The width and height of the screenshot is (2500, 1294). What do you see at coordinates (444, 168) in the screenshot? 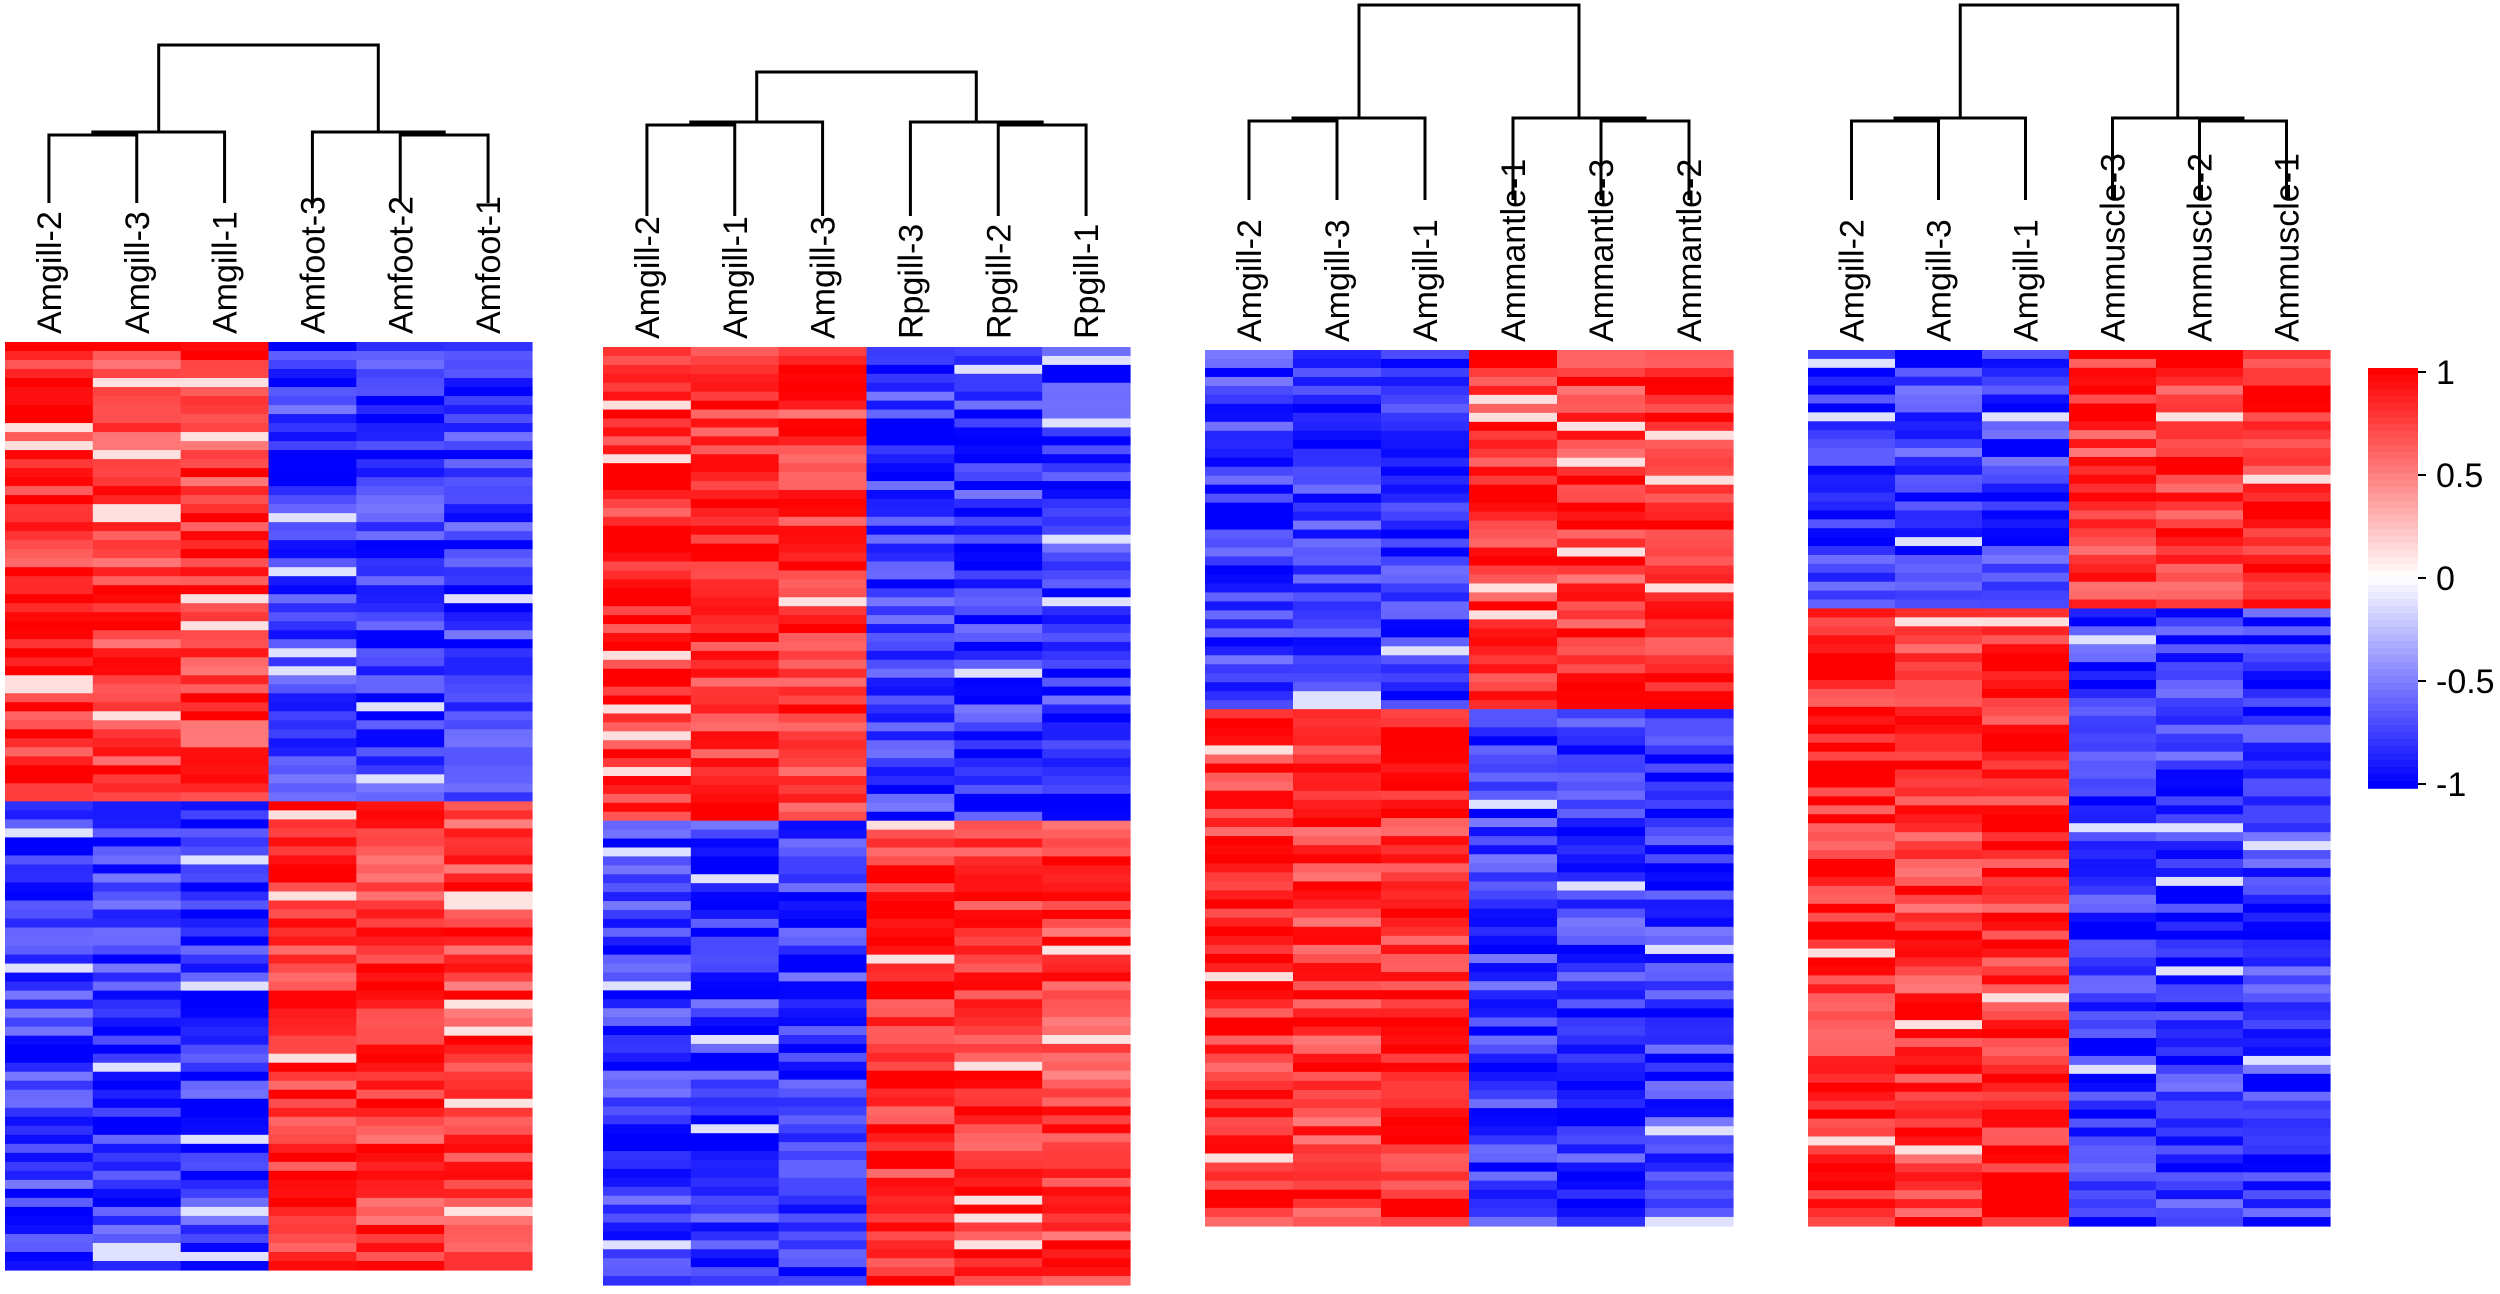
I see `dendrogram-link` at bounding box center [444, 168].